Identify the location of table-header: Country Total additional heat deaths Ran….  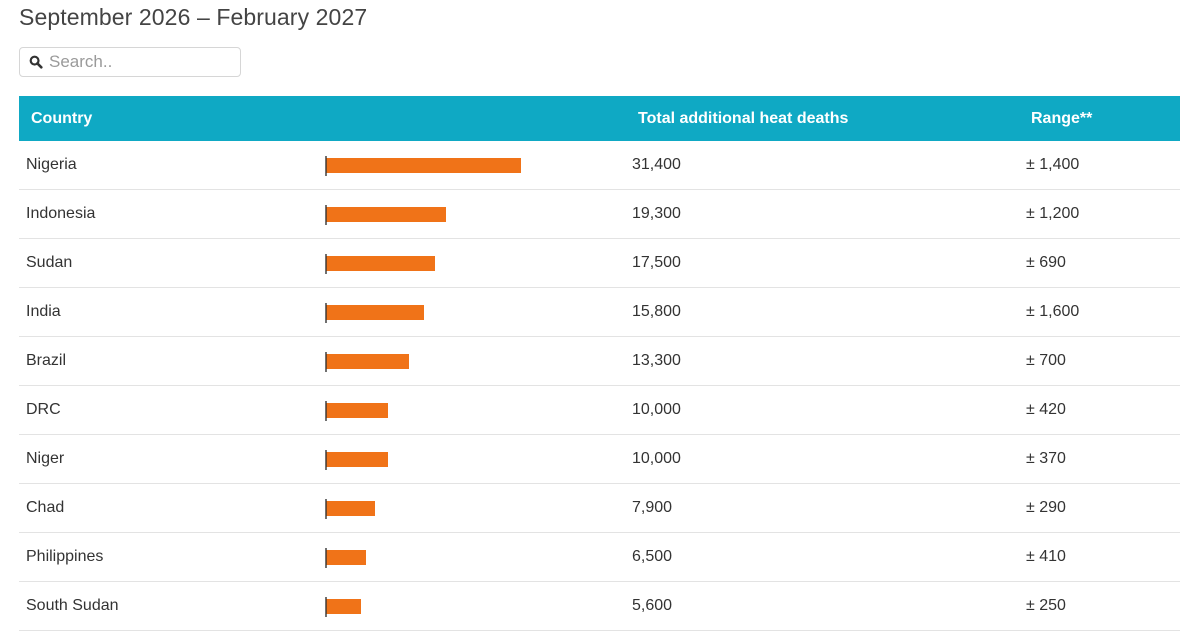
(599, 118).